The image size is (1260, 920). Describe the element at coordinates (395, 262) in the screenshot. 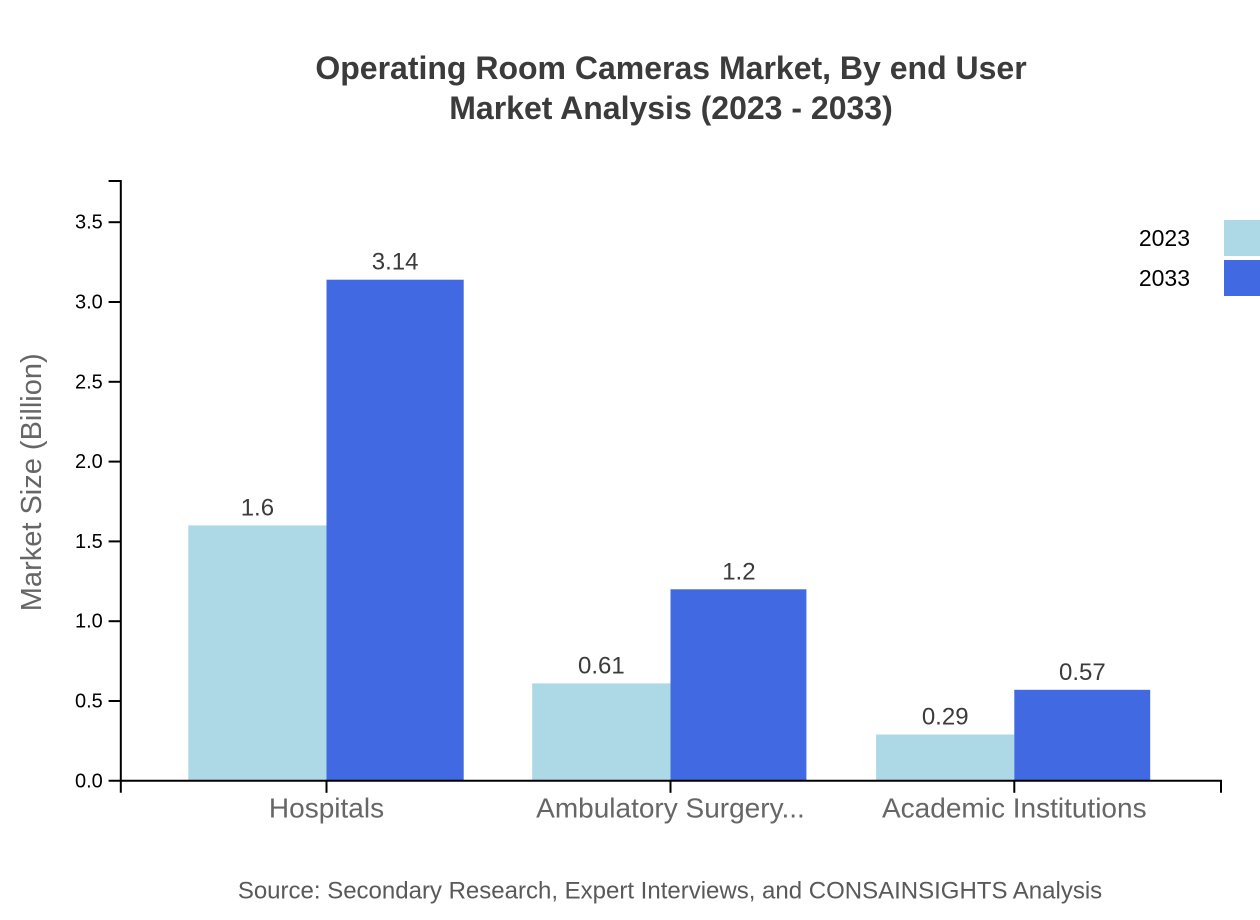

I see `svg-text: 3.14` at that location.